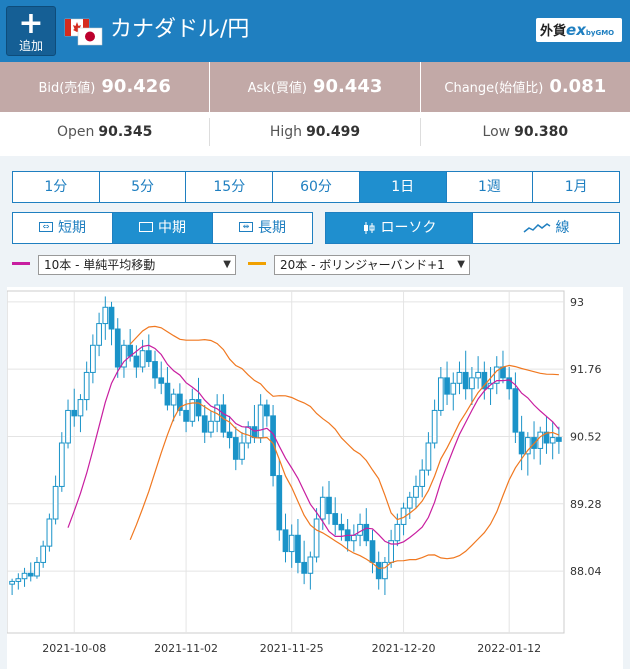  I want to click on range-long-tab: ⇹ 長期, so click(262, 228).